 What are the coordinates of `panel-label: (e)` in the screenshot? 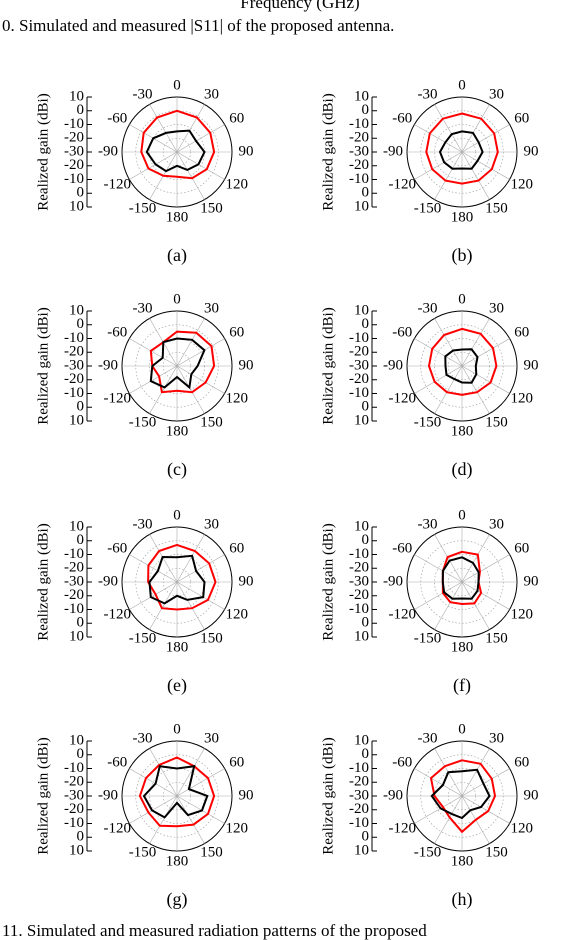 It's located at (177, 685).